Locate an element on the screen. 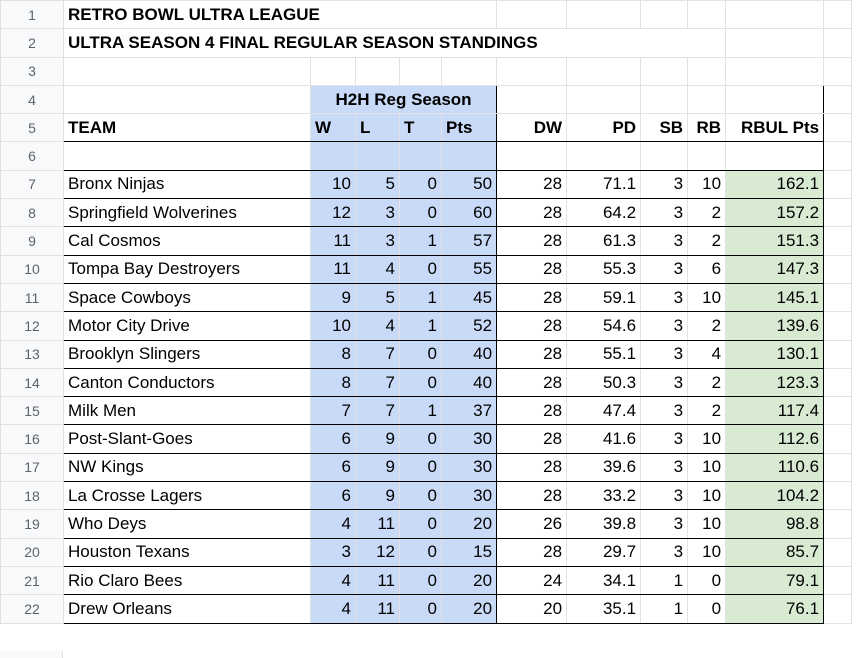 The image size is (857, 658). team-name-cell: Houston Texans is located at coordinates (187, 552).